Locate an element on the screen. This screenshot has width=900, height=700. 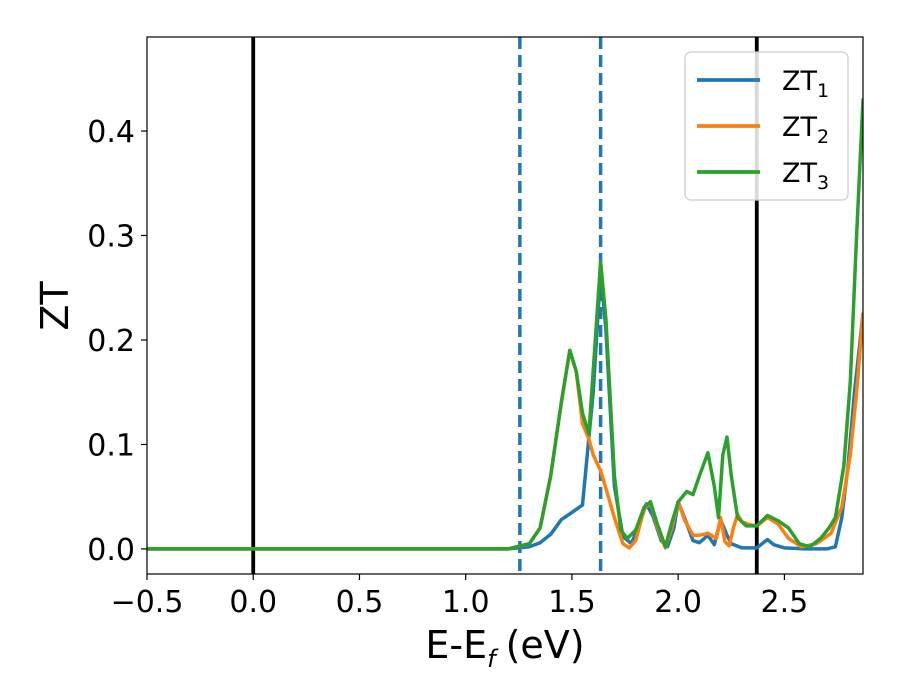
y-tick-label: 0.3 is located at coordinates (111, 237).